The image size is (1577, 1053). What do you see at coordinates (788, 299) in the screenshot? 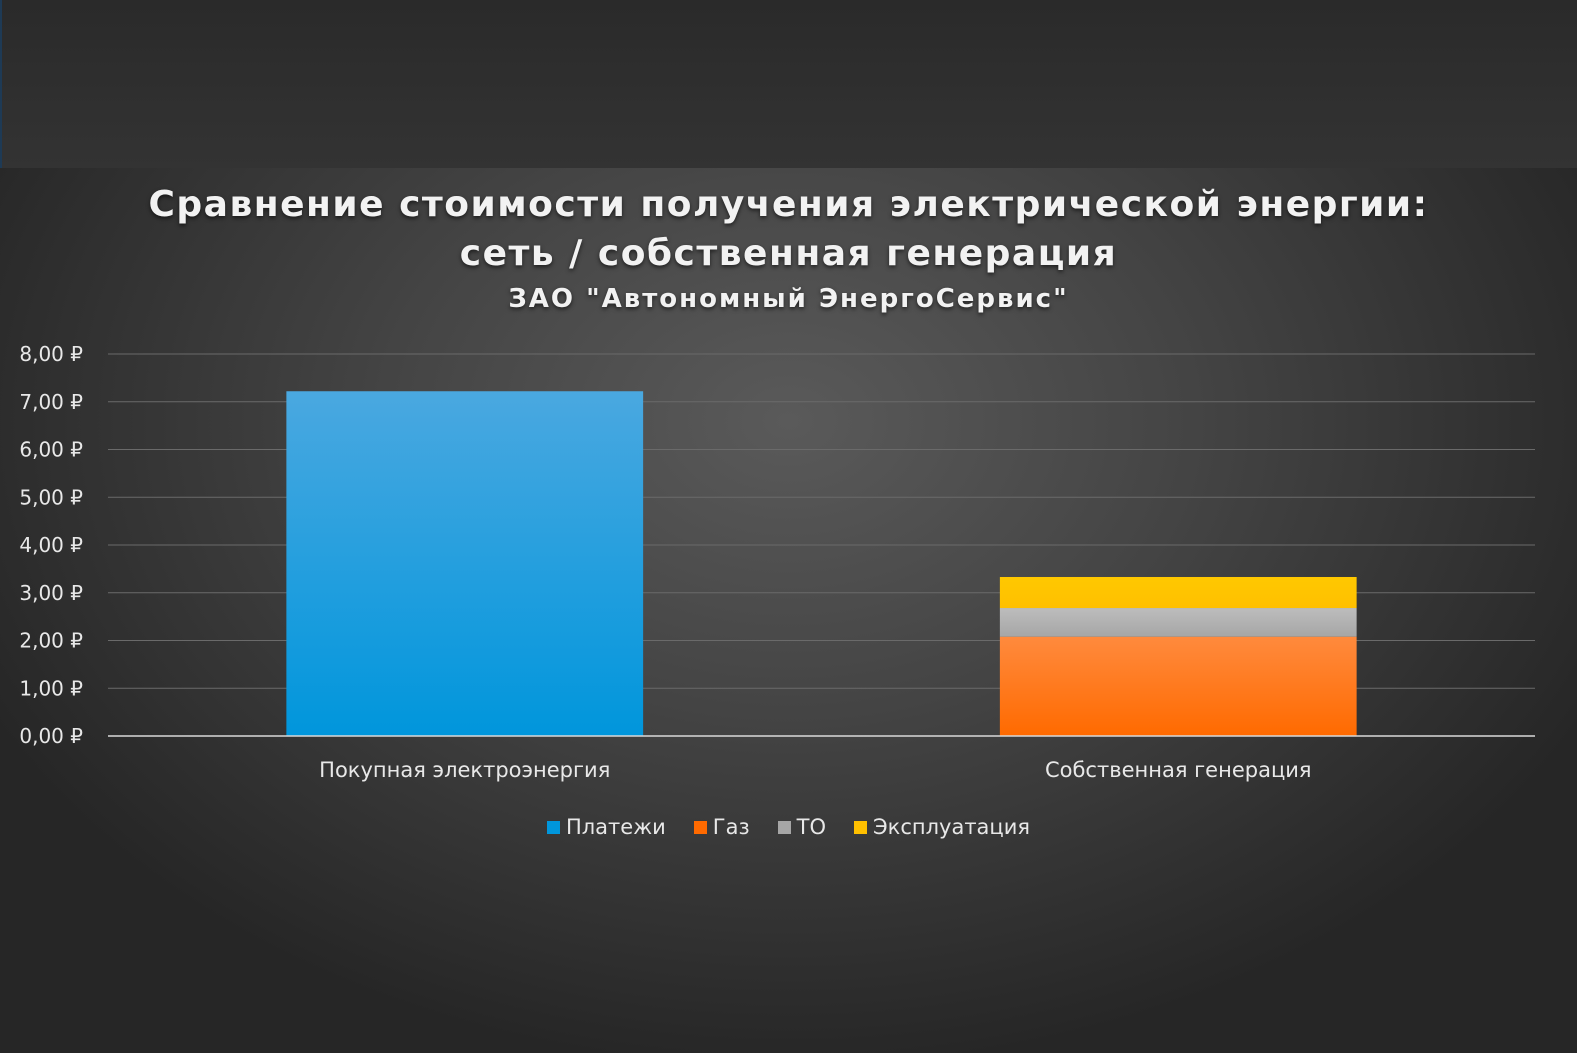
I see `chart-subtitle: ЗАО "Автономный ЭнергоСервис"` at bounding box center [788, 299].